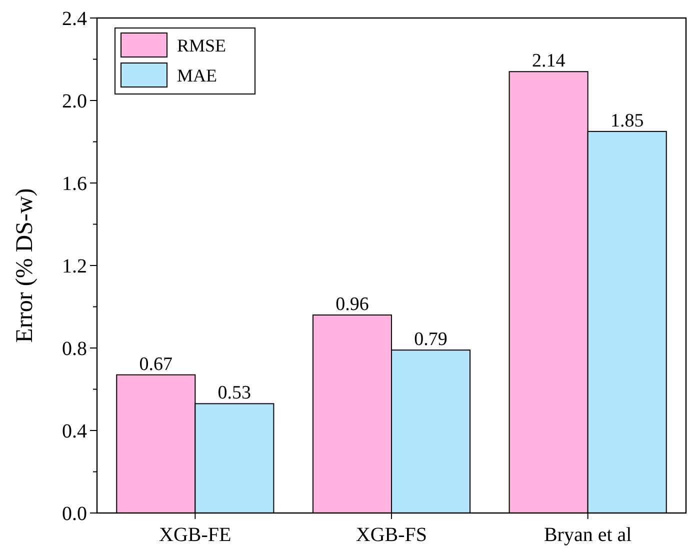  What do you see at coordinates (352, 304) in the screenshot?
I see `data-label: 0.96` at bounding box center [352, 304].